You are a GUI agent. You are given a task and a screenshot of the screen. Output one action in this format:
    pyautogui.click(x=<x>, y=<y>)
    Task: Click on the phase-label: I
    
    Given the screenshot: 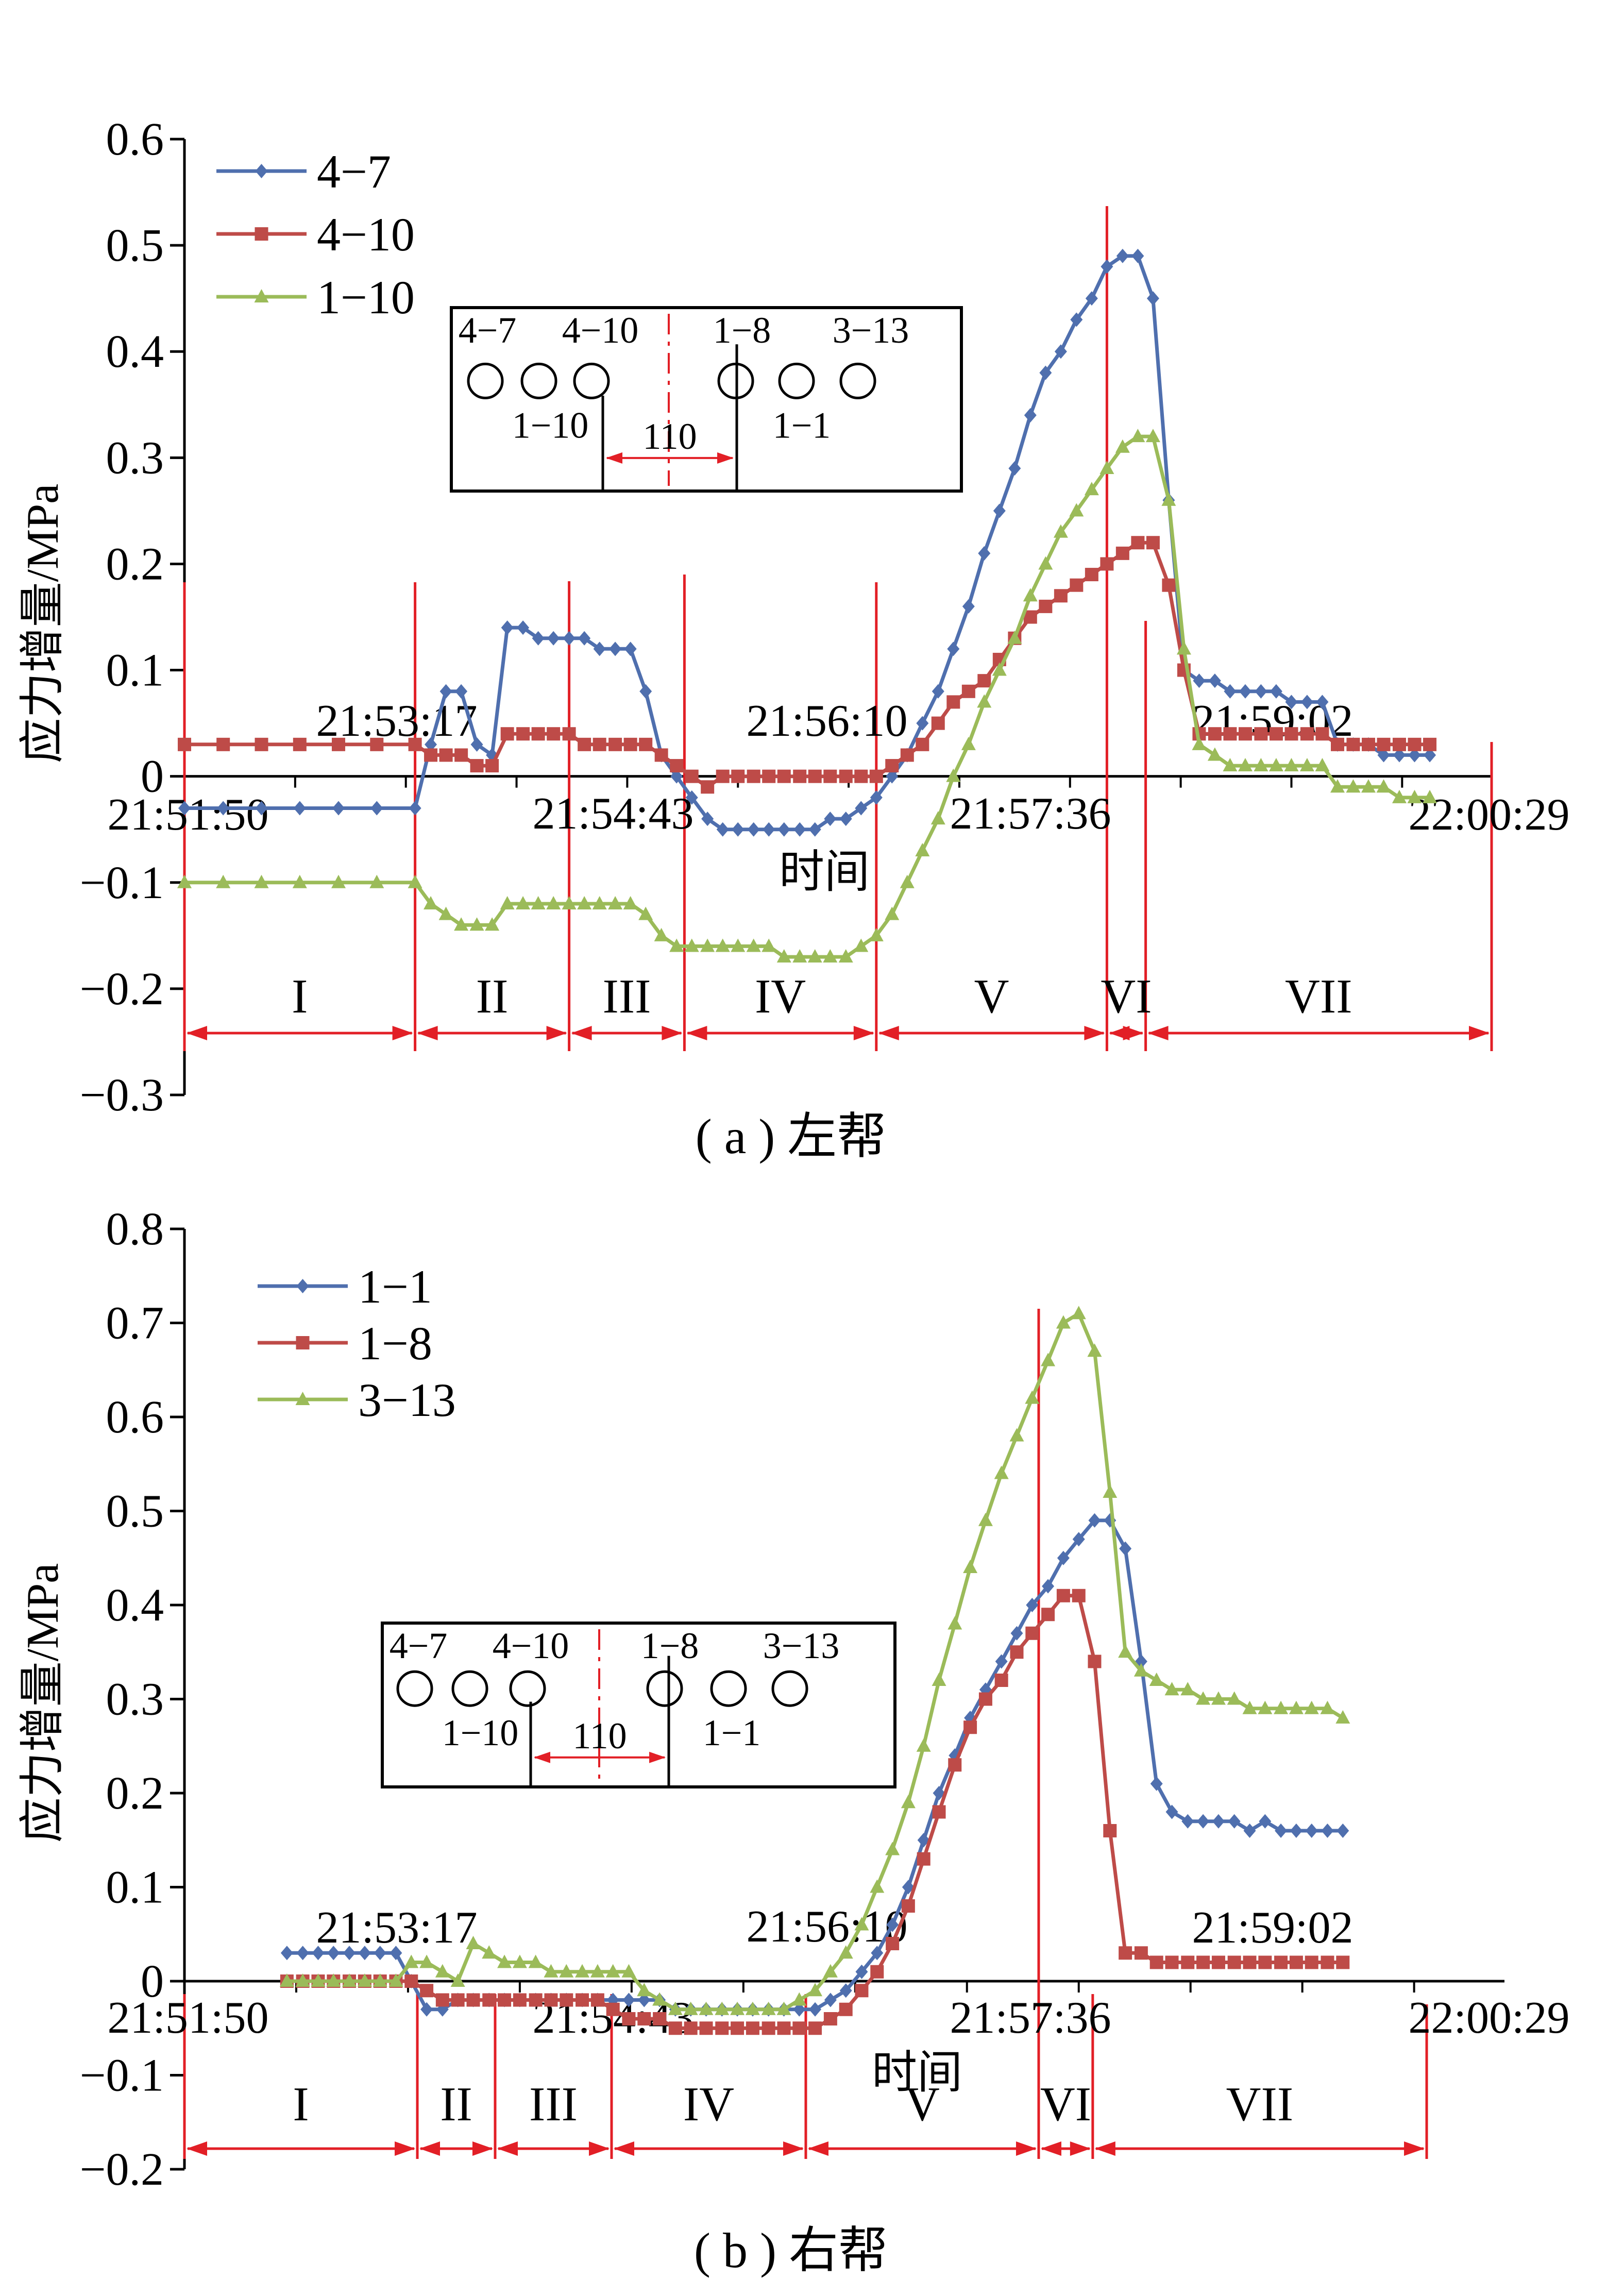 What is the action you would take?
    pyautogui.click(x=300, y=996)
    